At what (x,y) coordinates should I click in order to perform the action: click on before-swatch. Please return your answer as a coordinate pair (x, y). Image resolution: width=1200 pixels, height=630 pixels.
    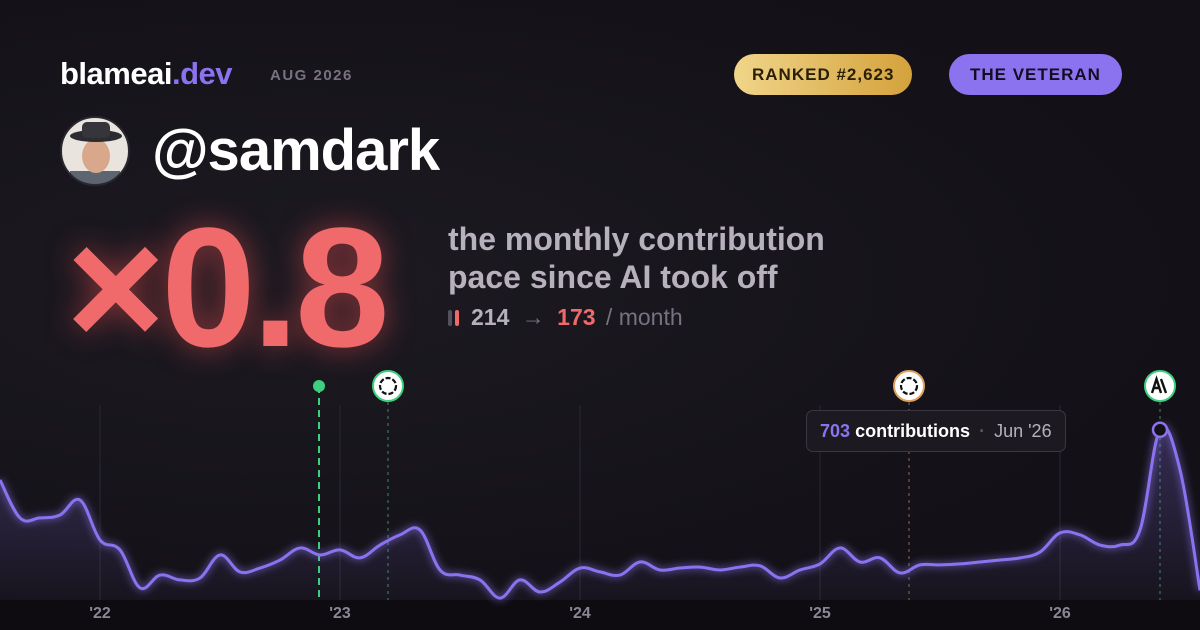
    Looking at the image, I should click on (450, 318).